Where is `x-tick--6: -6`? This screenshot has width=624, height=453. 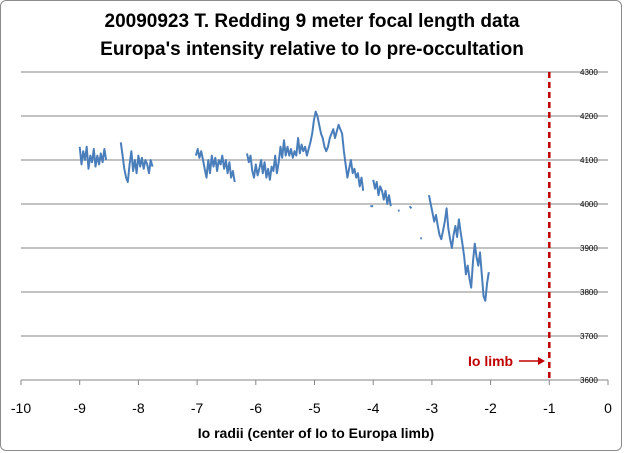
x-tick--6: -6 is located at coordinates (256, 408).